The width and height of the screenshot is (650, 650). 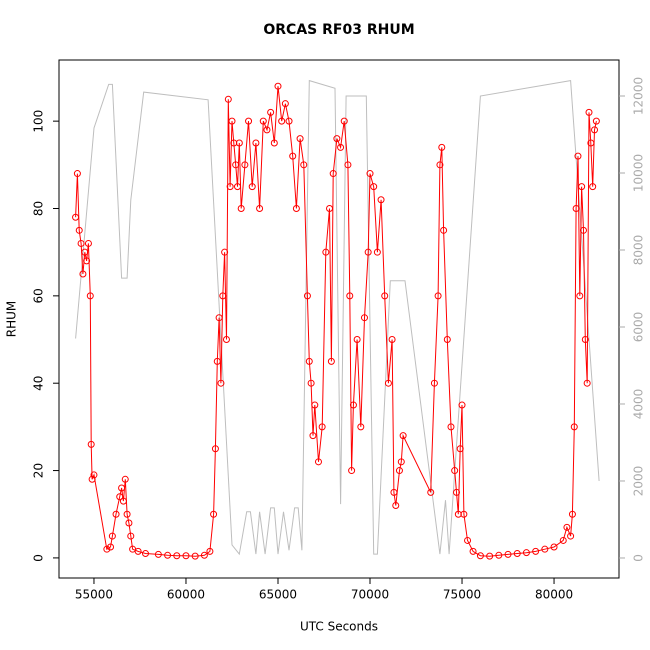 What do you see at coordinates (462, 595) in the screenshot?
I see `x-tick-label: 75000` at bounding box center [462, 595].